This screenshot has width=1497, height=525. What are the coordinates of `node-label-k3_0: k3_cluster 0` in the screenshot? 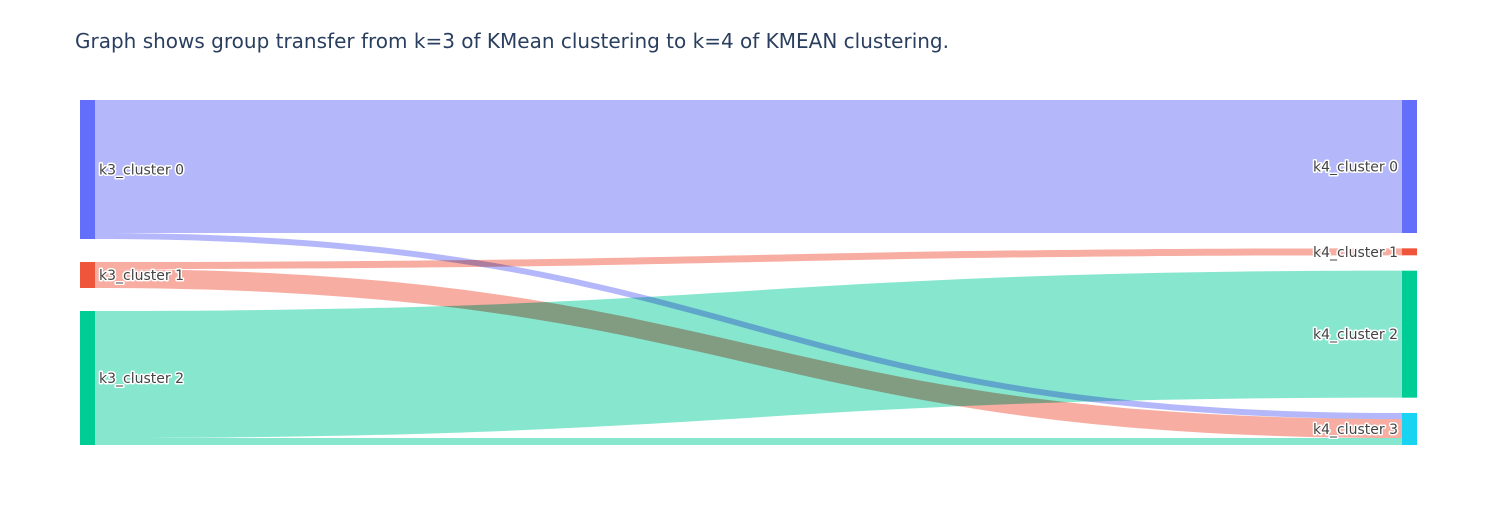 It's located at (141, 171).